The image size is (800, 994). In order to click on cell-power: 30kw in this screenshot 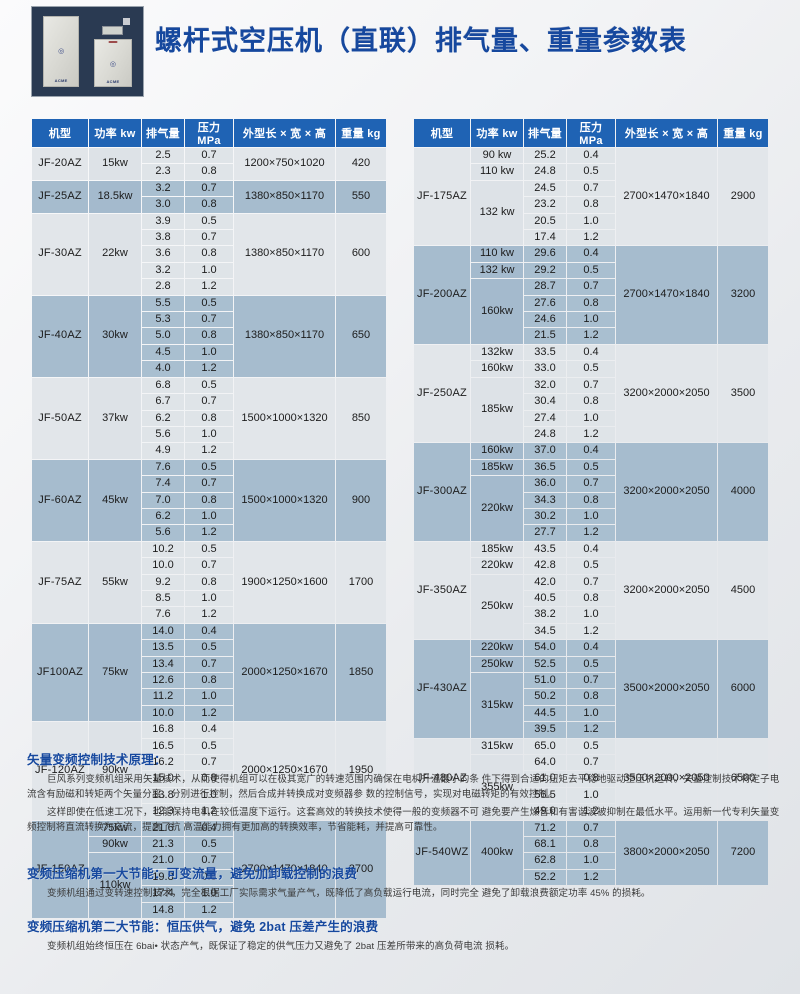, I will do `click(115, 336)`.